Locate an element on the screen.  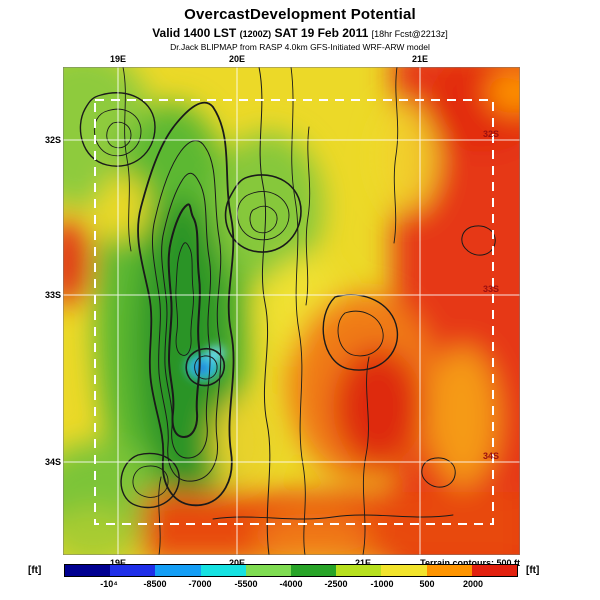
lon-label-bottom-20e: 20E is located at coordinates (237, 563).